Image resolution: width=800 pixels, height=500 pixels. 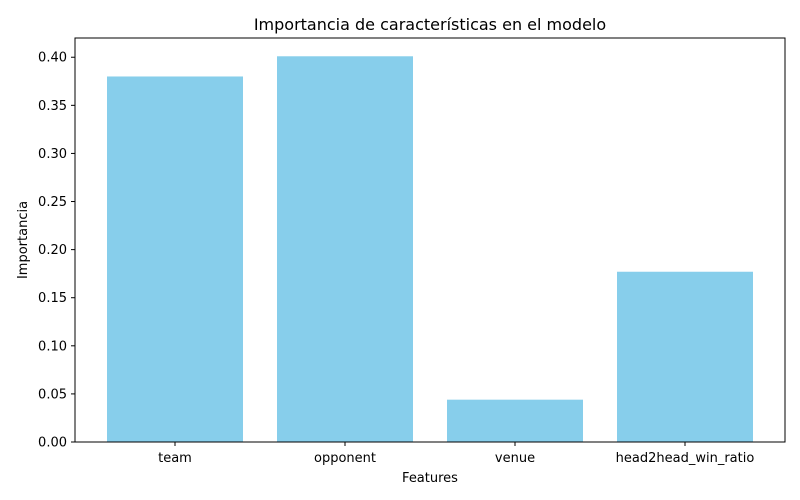 I want to click on y-tick-label: 0.35, so click(x=52, y=106).